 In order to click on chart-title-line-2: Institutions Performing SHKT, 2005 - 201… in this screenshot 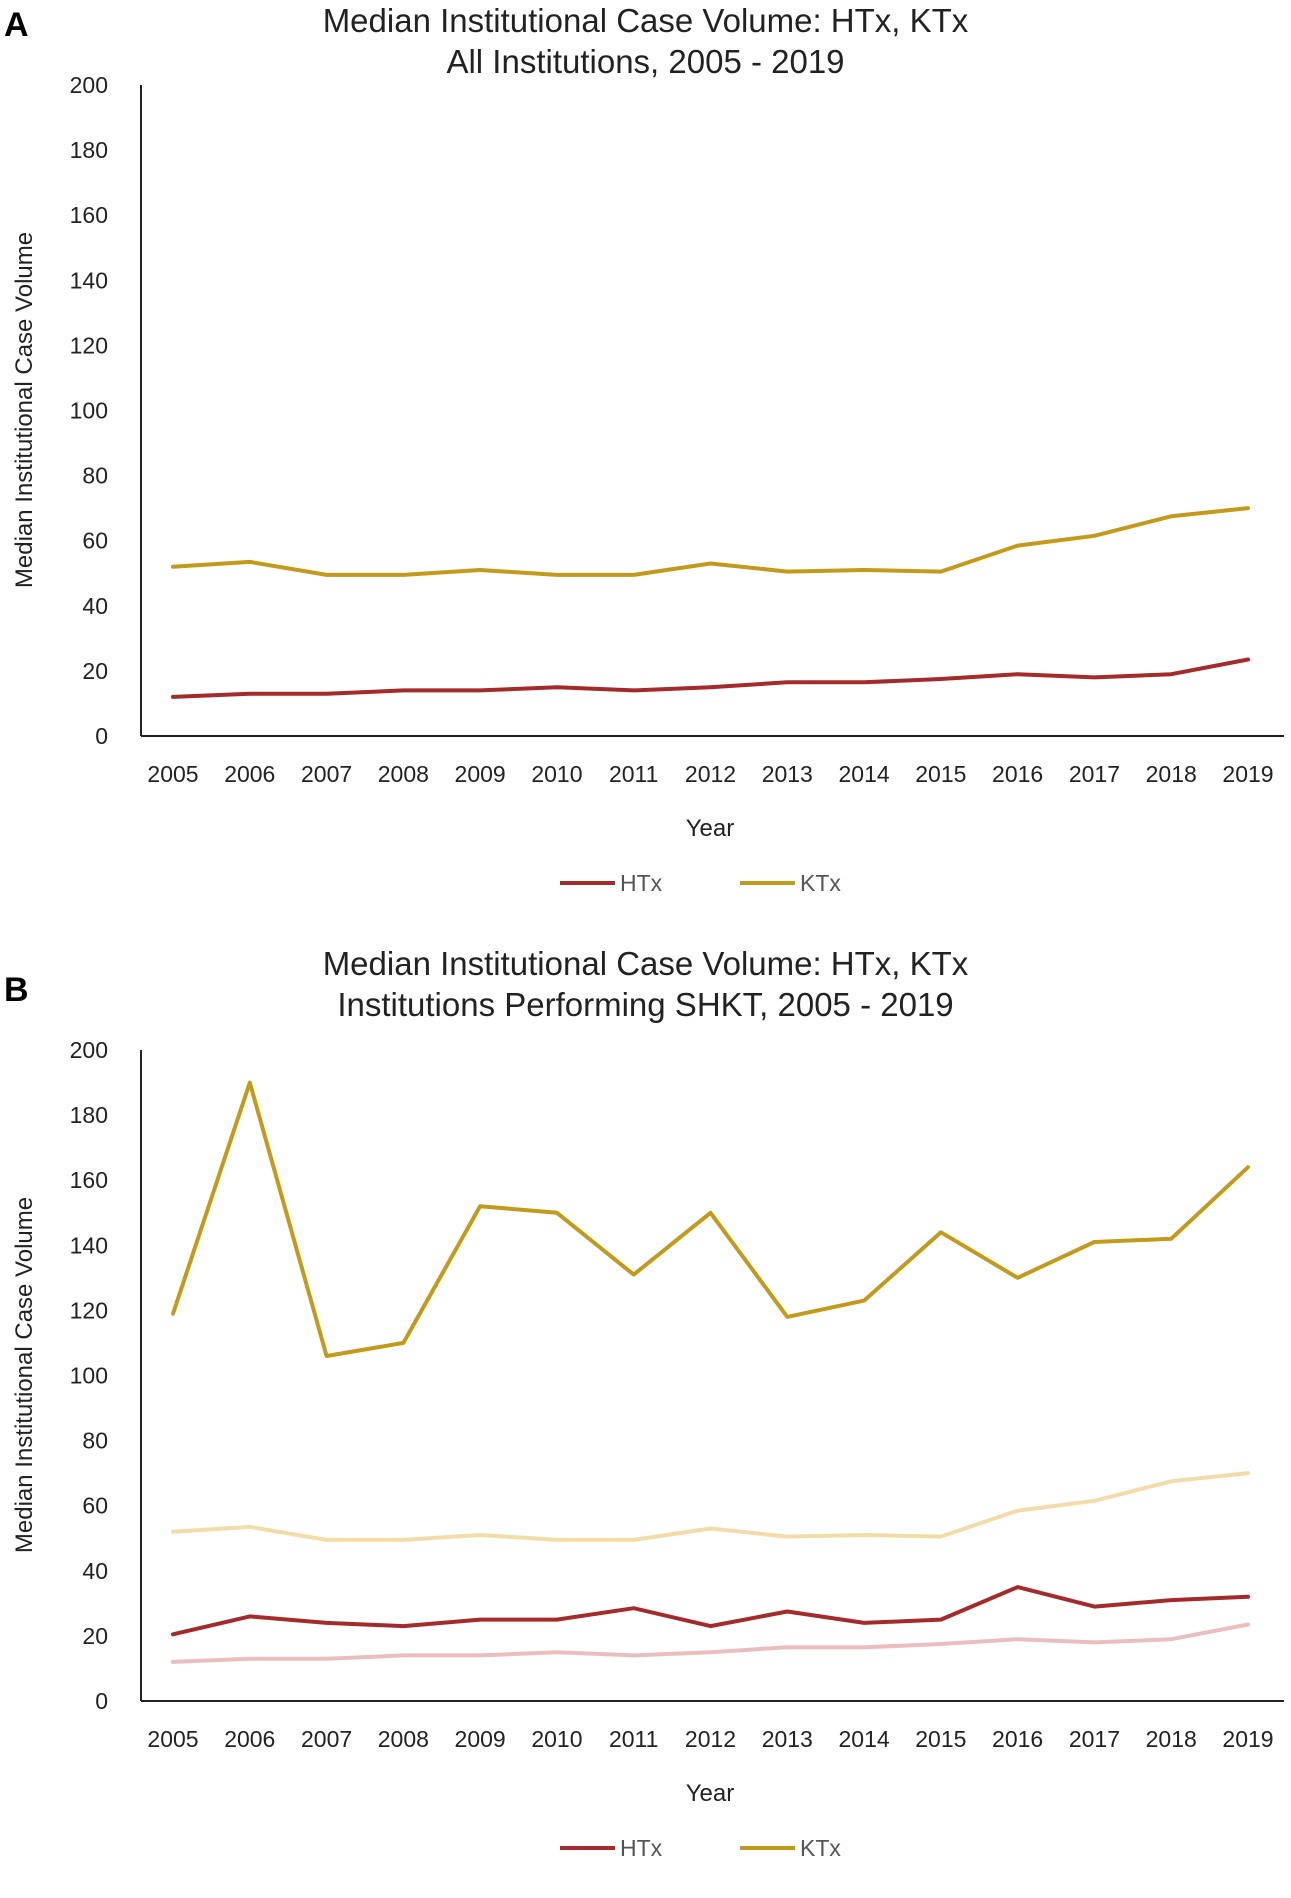, I will do `click(645, 1004)`.